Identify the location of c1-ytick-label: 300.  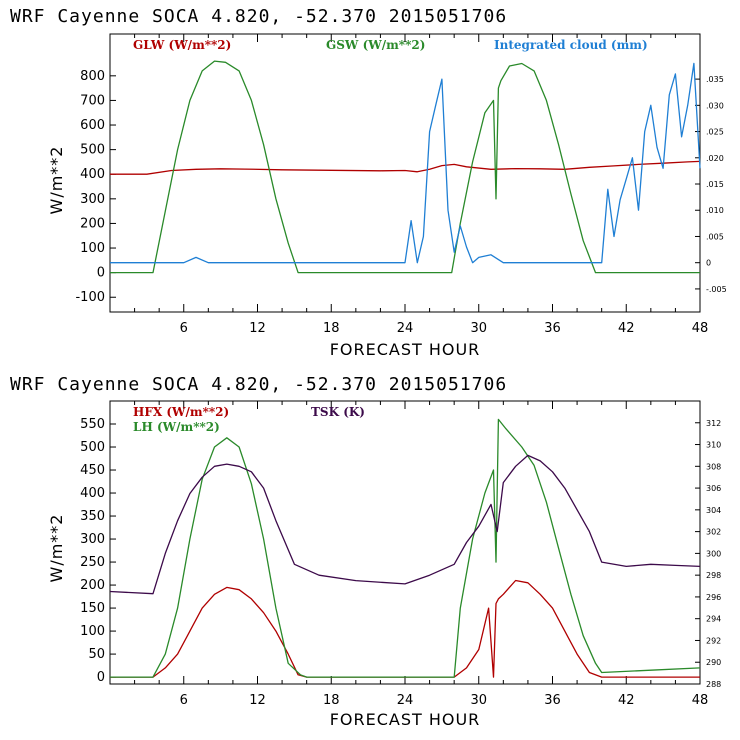
(92, 199).